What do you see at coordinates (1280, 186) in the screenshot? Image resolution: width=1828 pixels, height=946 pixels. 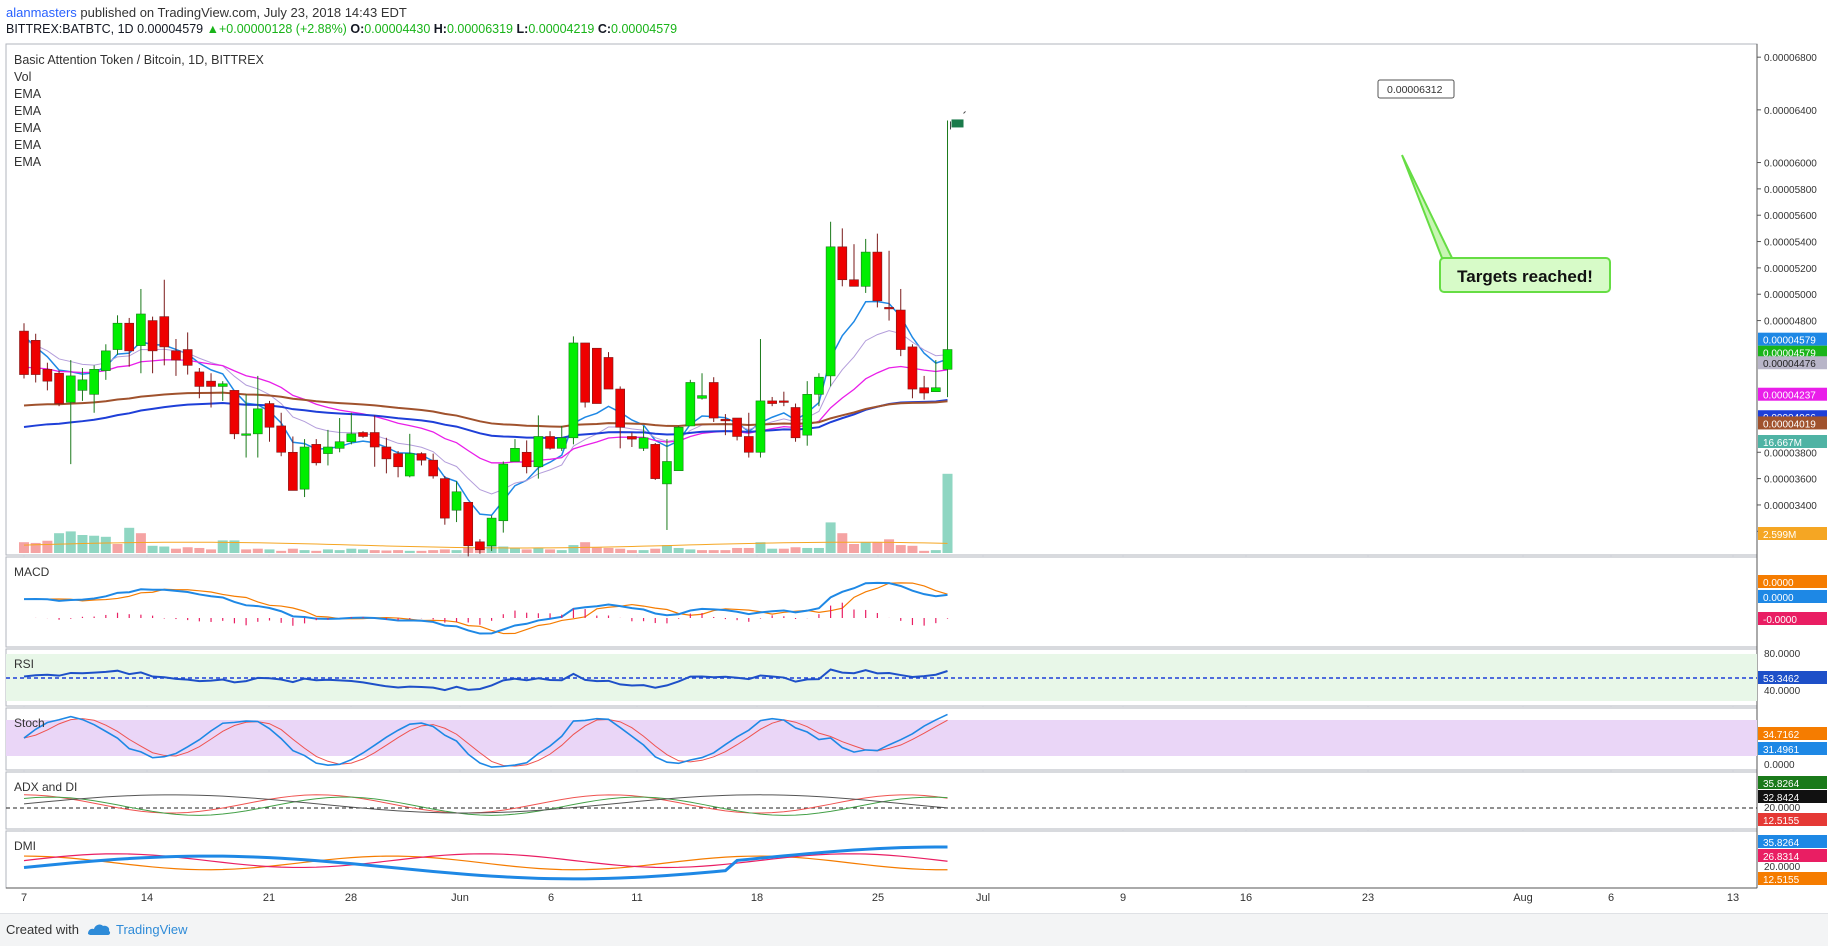 I see `annotations: 0.00006312 Targets reached!` at bounding box center [1280, 186].